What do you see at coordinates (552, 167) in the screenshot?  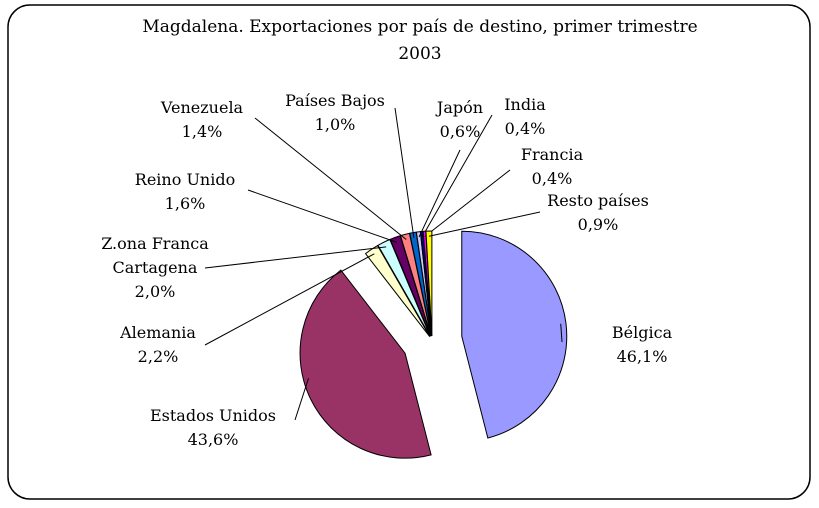 I see `slice-label: Francia 0,4%` at bounding box center [552, 167].